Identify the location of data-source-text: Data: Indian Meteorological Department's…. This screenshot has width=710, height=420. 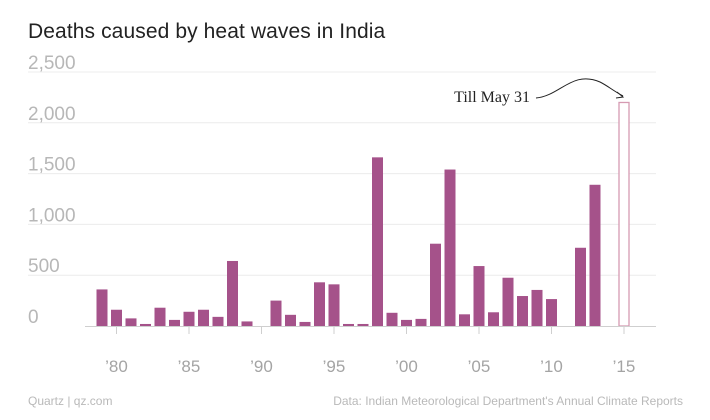
(508, 401).